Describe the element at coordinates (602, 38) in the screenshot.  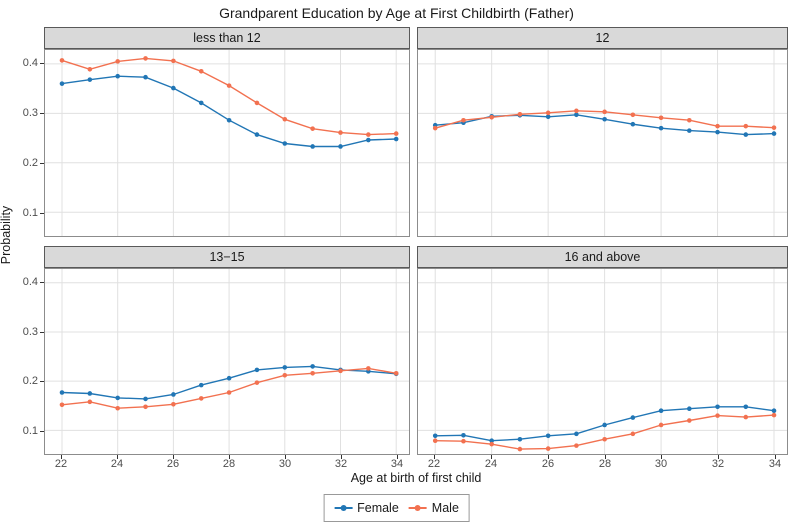
I see `facet-strip-label: 12` at that location.